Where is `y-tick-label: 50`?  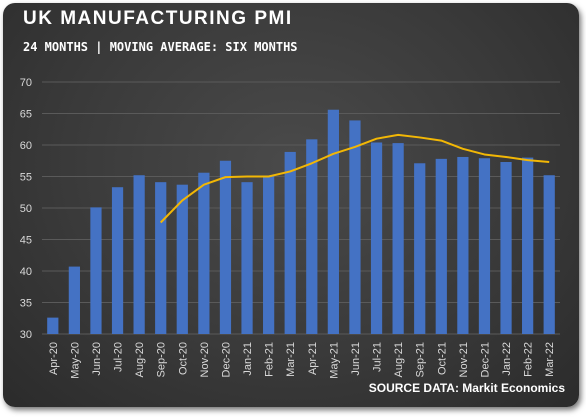
y-tick-label: 50 is located at coordinates (26, 209).